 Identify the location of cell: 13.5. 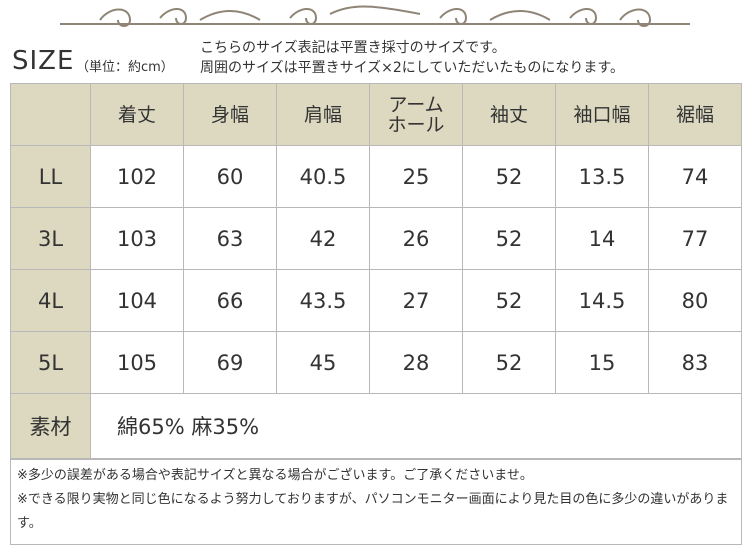
(602, 176).